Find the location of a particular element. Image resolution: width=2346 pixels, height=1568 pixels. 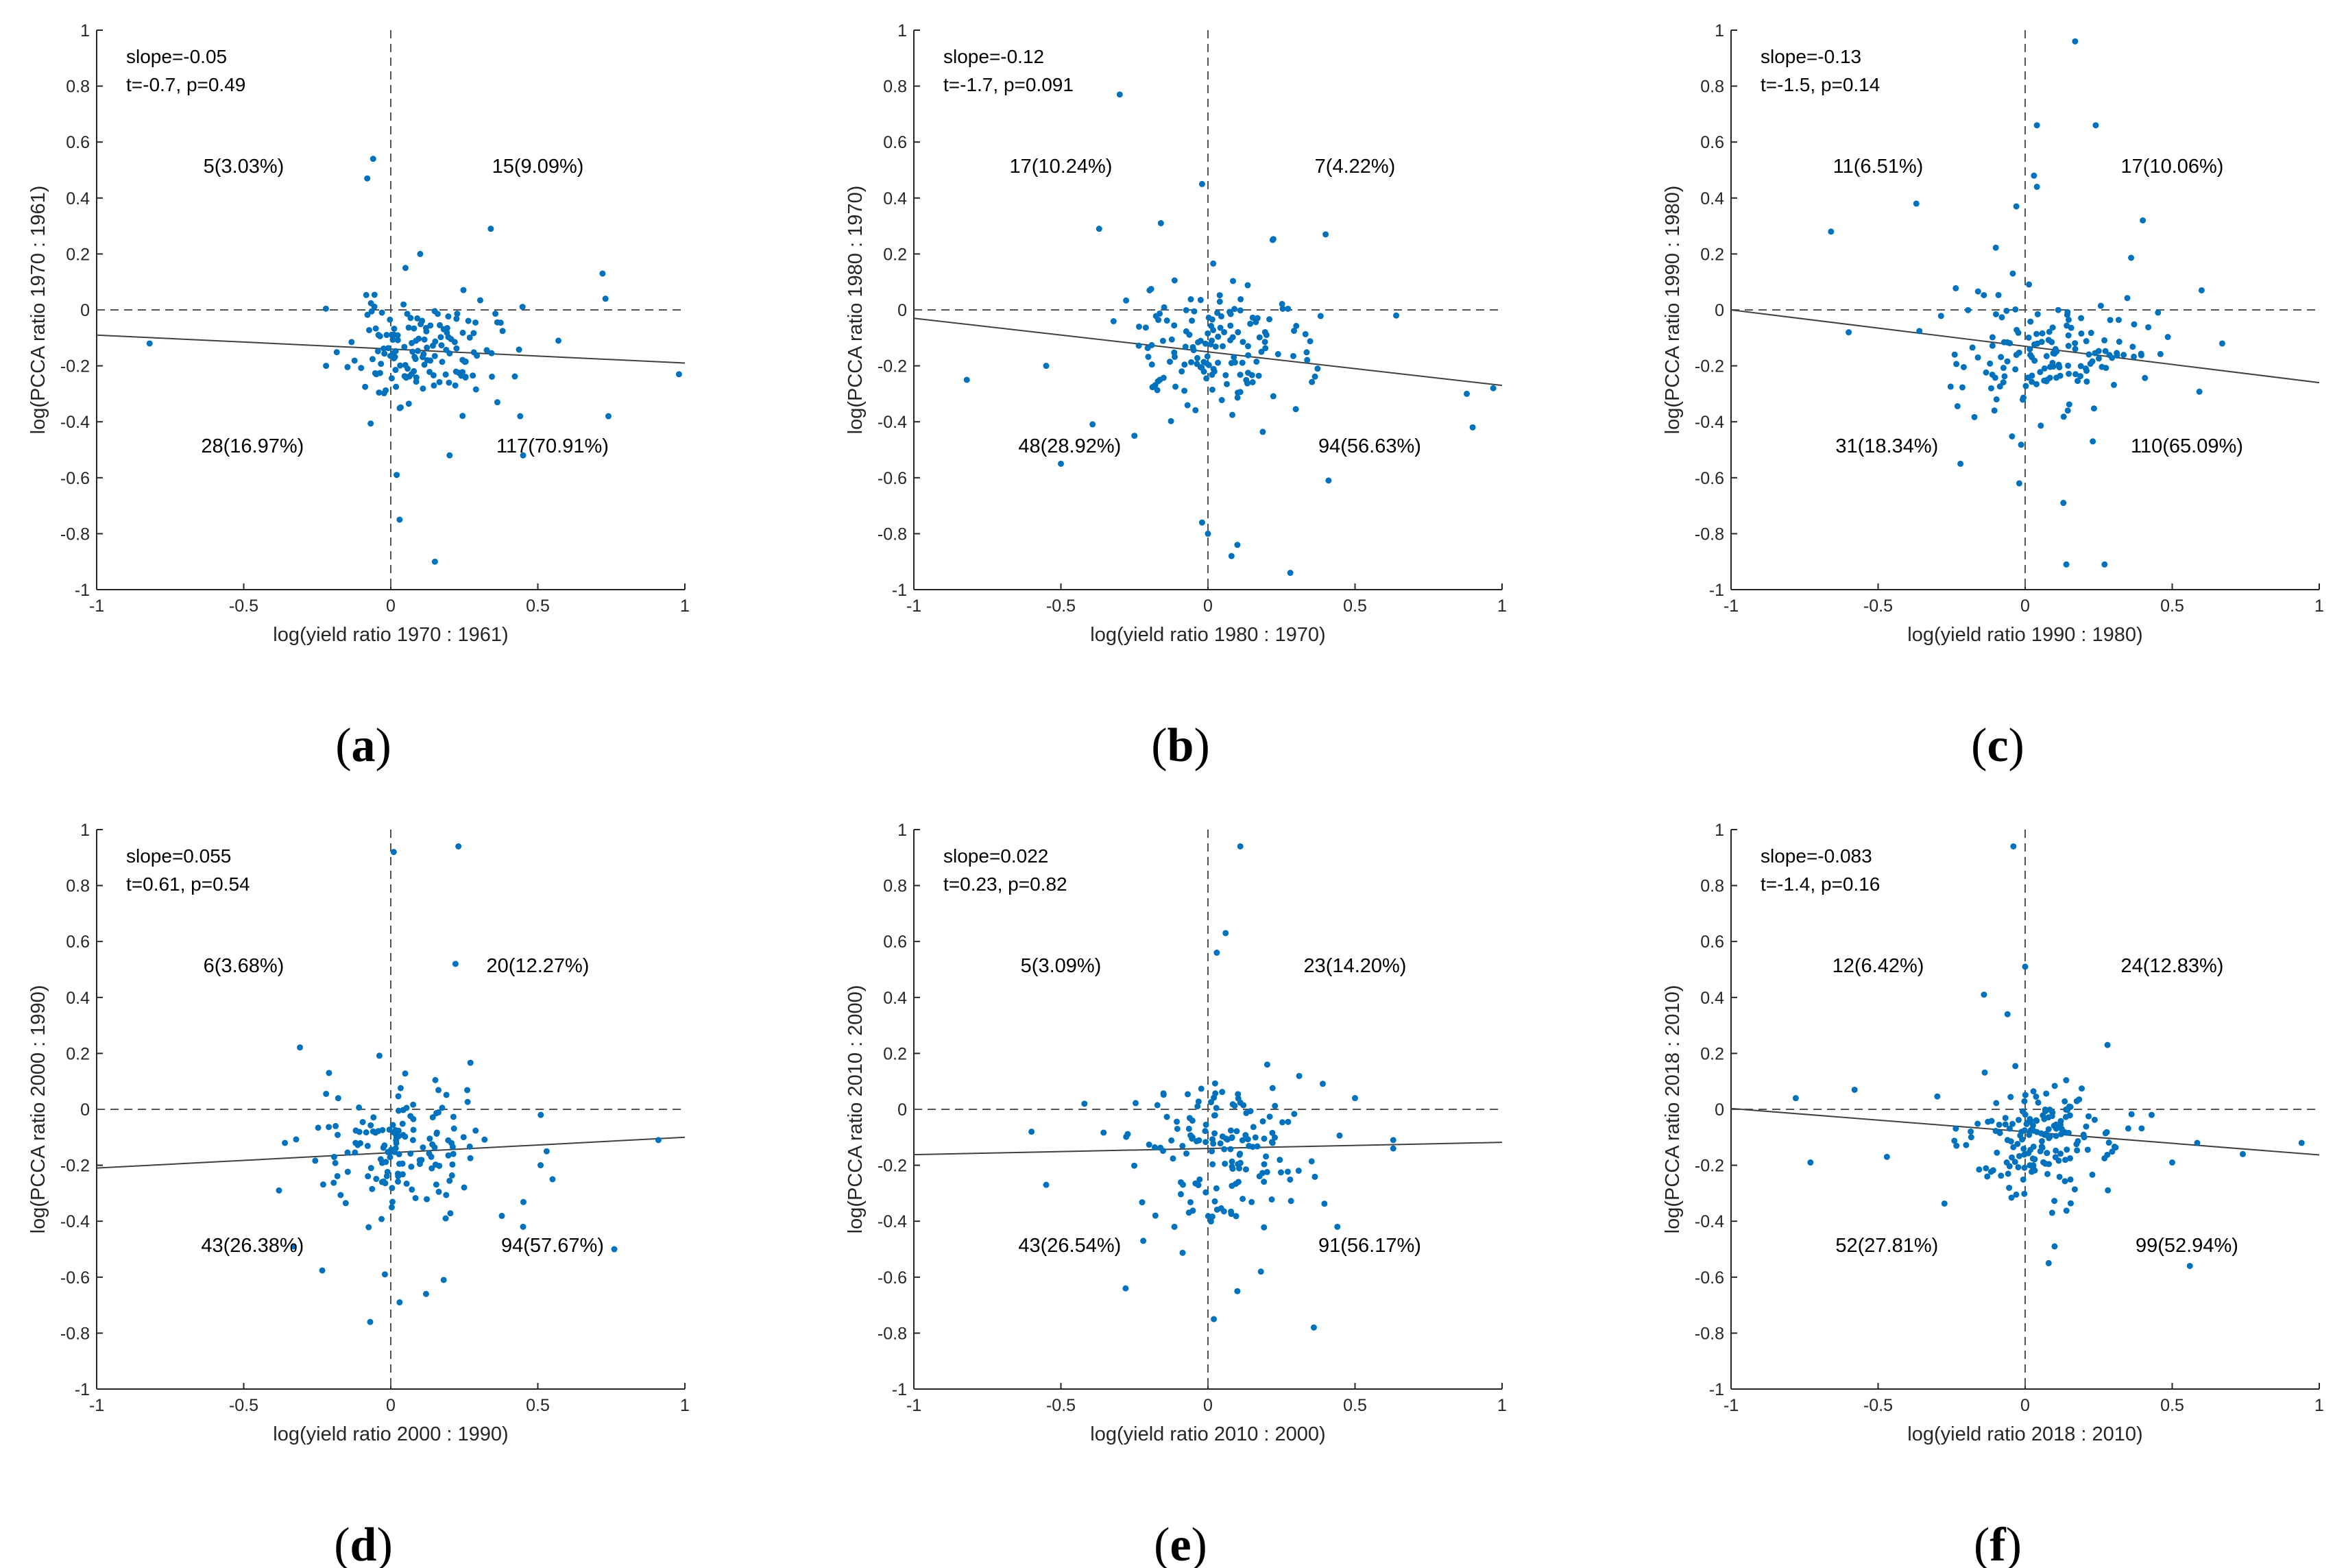

x-axis-label: log(yield ratio 1990 : 1980) is located at coordinates (2025, 635).